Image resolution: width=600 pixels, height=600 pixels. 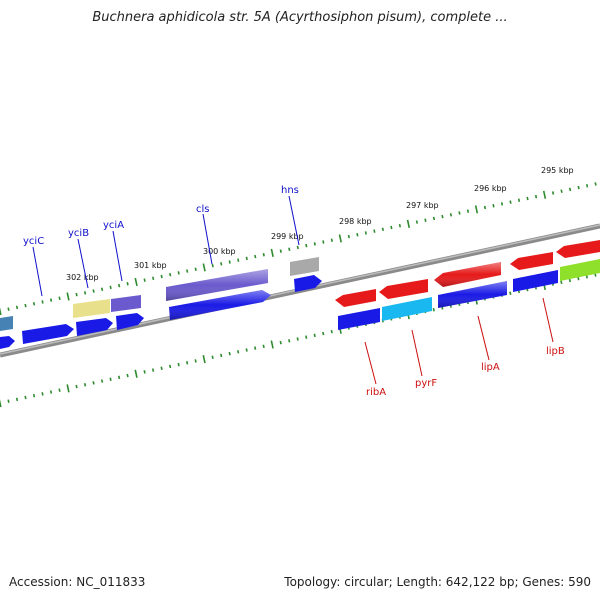 I want to click on gene-label-ribA: ribA, so click(x=376, y=392).